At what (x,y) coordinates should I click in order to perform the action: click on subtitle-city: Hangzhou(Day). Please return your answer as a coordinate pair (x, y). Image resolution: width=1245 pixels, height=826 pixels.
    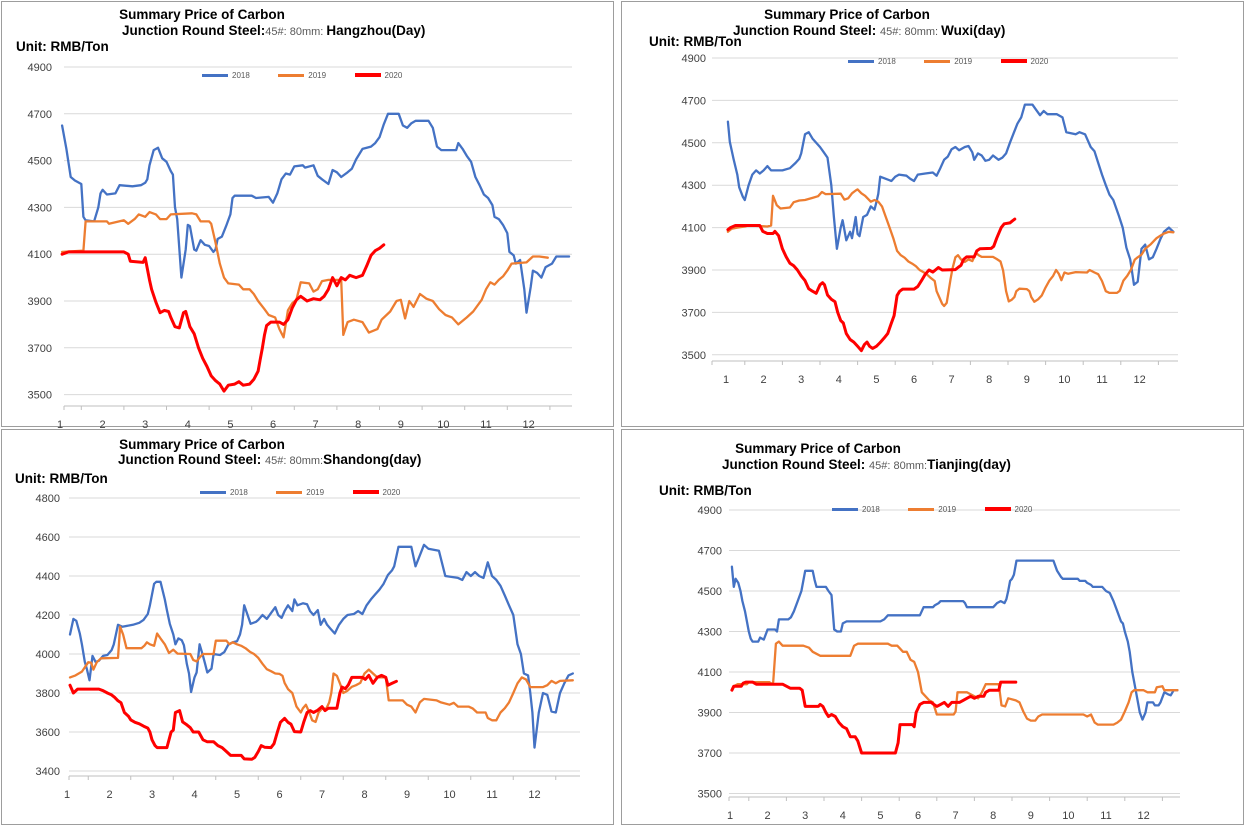
    Looking at the image, I should click on (376, 30).